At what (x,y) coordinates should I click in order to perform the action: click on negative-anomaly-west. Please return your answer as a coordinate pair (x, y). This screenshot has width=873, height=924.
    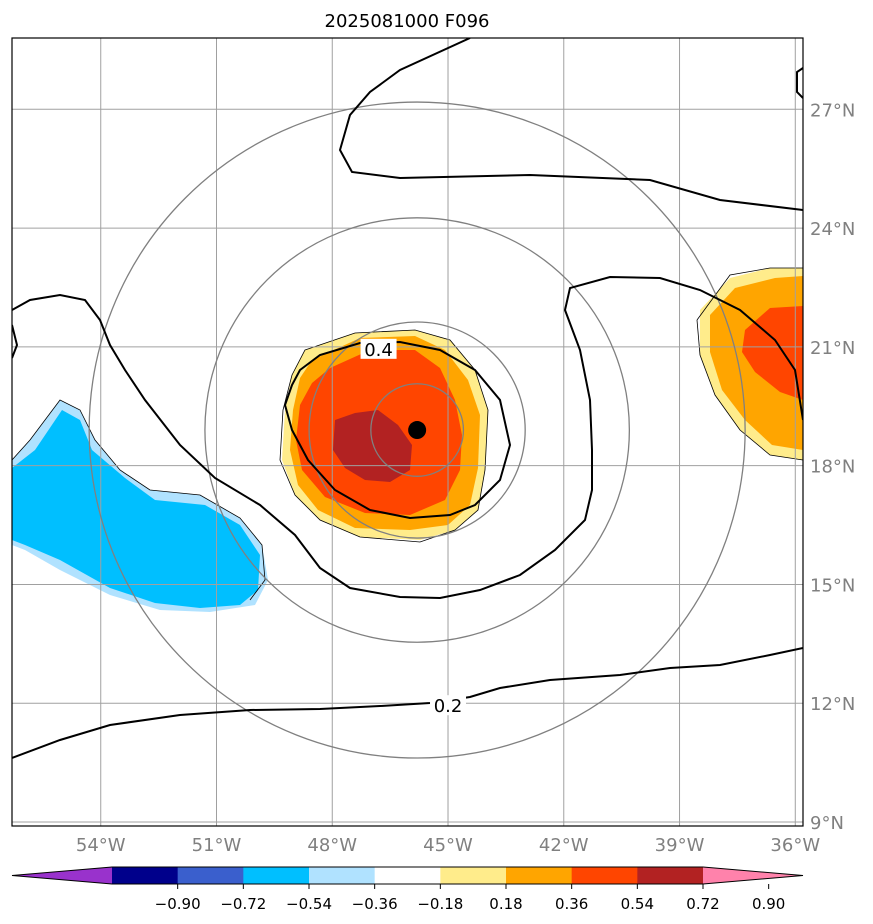
    Looking at the image, I should click on (140, 505).